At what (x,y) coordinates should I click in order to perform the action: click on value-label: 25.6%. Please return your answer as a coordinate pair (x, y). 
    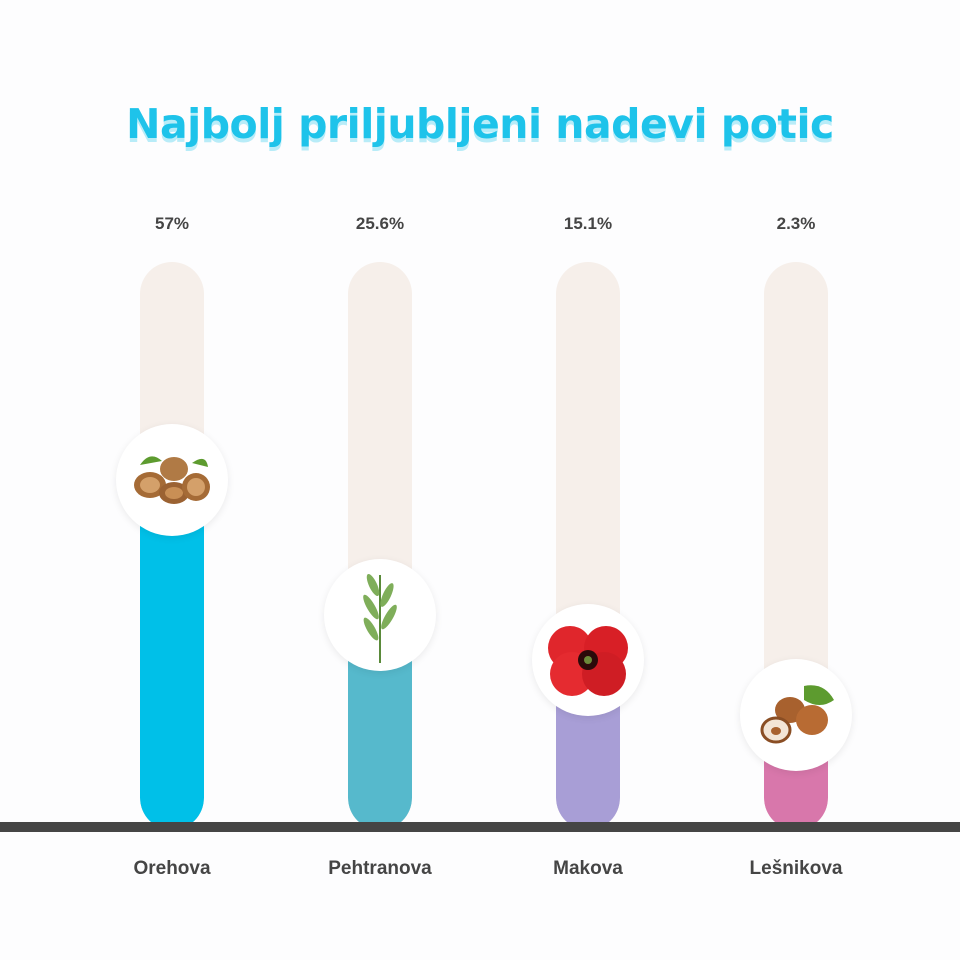
    Looking at the image, I should click on (380, 223).